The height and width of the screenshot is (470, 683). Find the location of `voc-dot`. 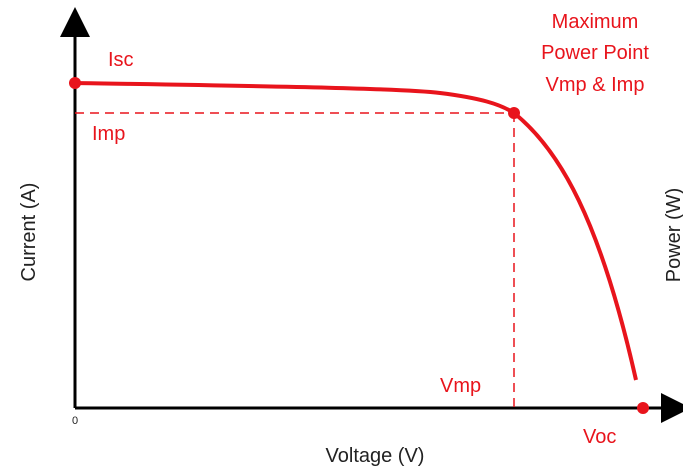

voc-dot is located at coordinates (643, 408).